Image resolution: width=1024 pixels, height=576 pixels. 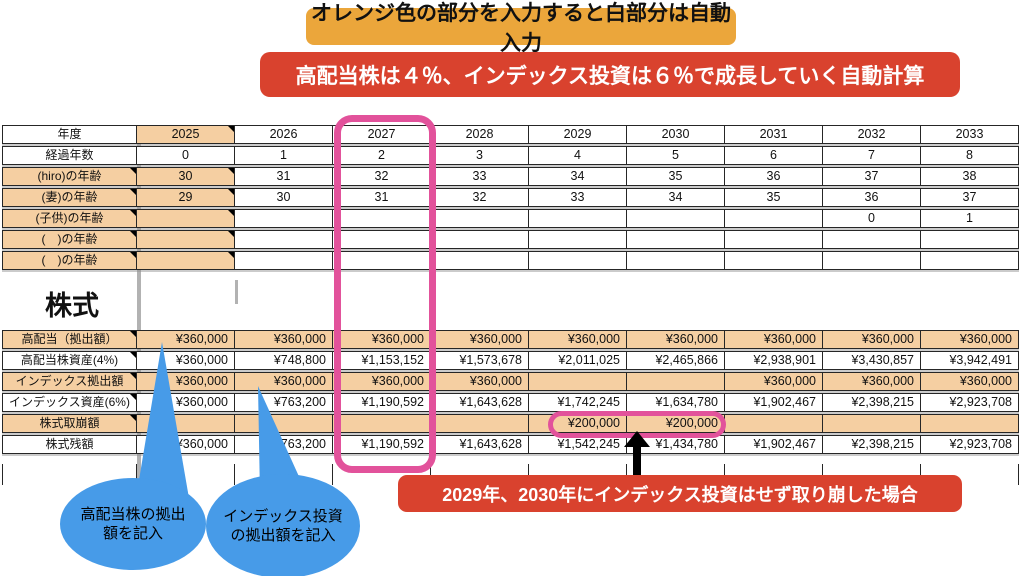 What do you see at coordinates (382, 360) in the screenshot?
I see `data-cell: ¥1,153,152` at bounding box center [382, 360].